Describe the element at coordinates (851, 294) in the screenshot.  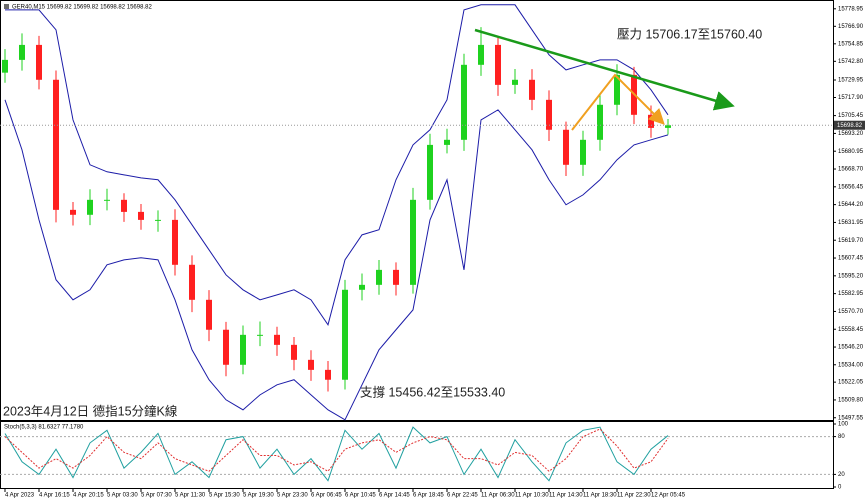
I see `y-tick-label: 15582.95` at that location.